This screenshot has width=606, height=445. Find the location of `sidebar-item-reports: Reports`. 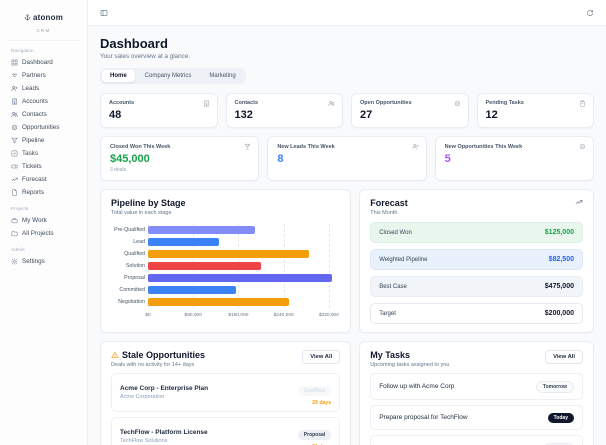

sidebar-item-reports: Reports is located at coordinates (43, 192).